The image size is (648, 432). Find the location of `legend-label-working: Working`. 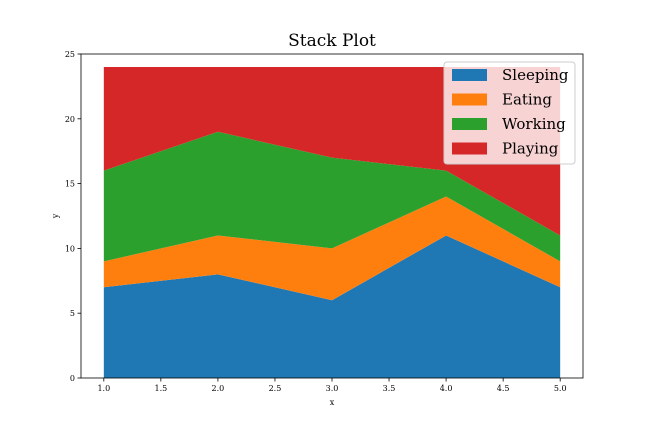

legend-label-working: Working is located at coordinates (534, 124).